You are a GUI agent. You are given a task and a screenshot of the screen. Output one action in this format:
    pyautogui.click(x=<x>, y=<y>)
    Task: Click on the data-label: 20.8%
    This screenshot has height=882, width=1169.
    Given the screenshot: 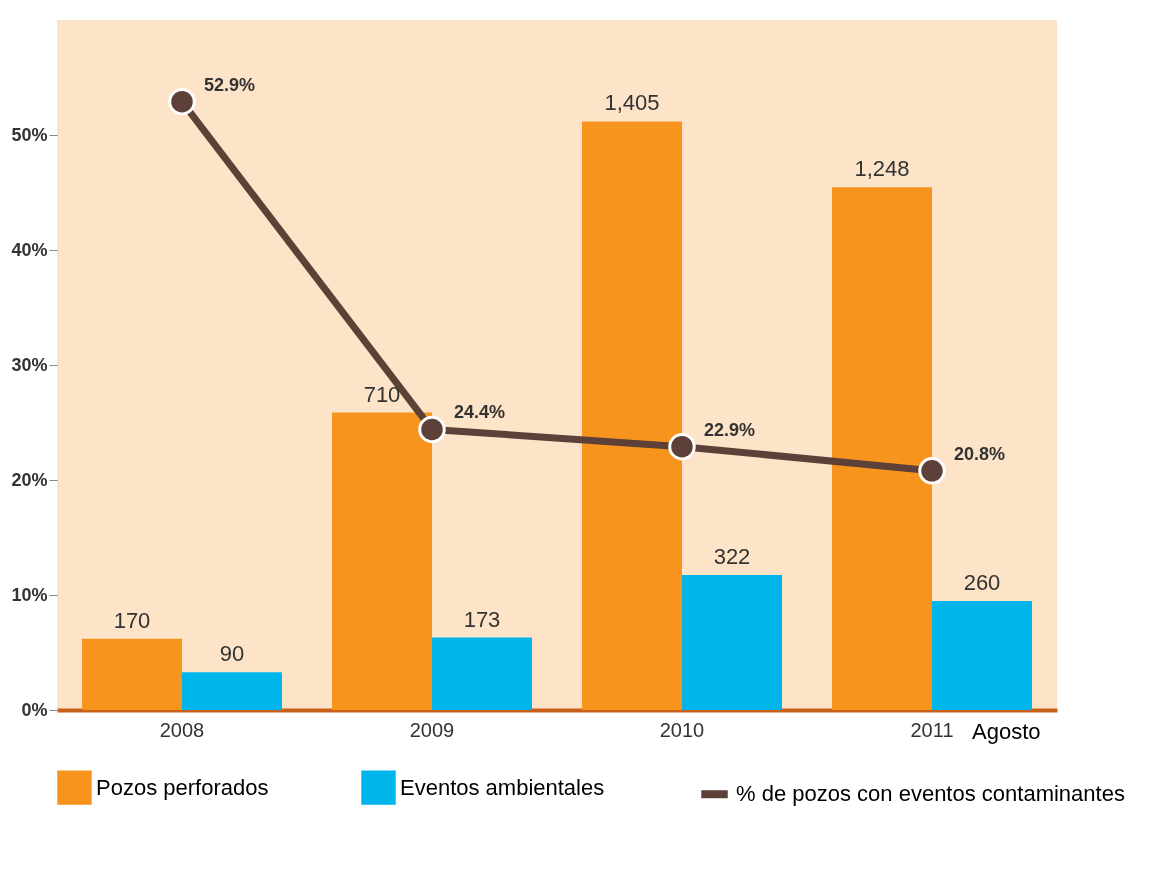 What is the action you would take?
    pyautogui.click(x=980, y=453)
    